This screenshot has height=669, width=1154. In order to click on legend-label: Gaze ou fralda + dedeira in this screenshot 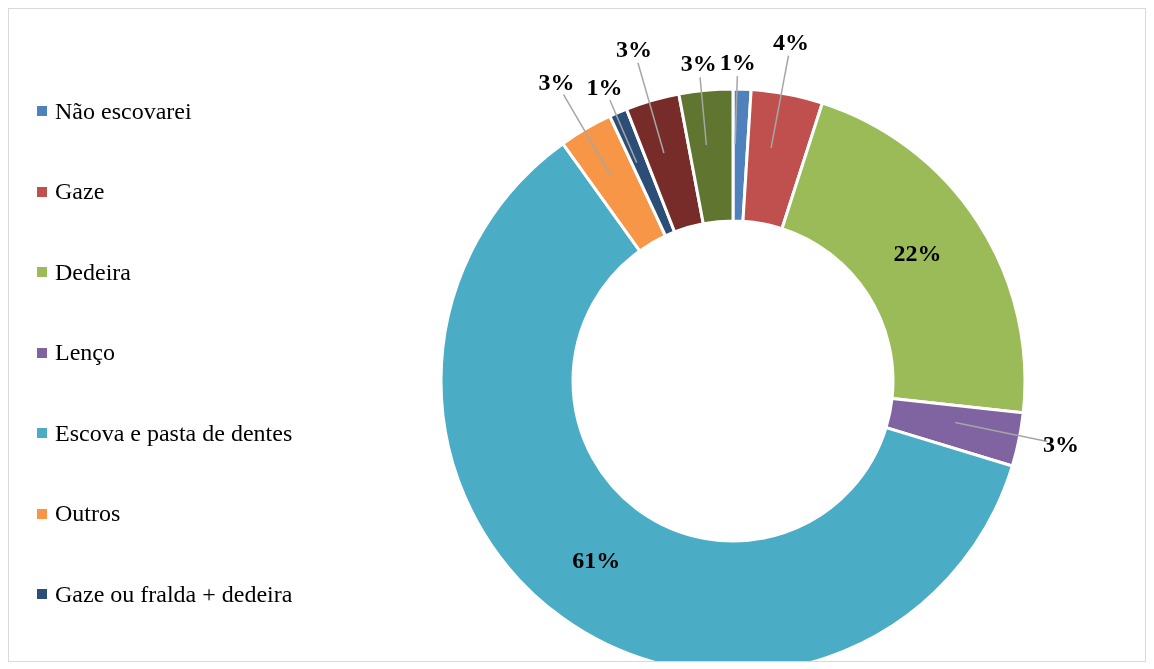, I will do `click(174, 594)`.